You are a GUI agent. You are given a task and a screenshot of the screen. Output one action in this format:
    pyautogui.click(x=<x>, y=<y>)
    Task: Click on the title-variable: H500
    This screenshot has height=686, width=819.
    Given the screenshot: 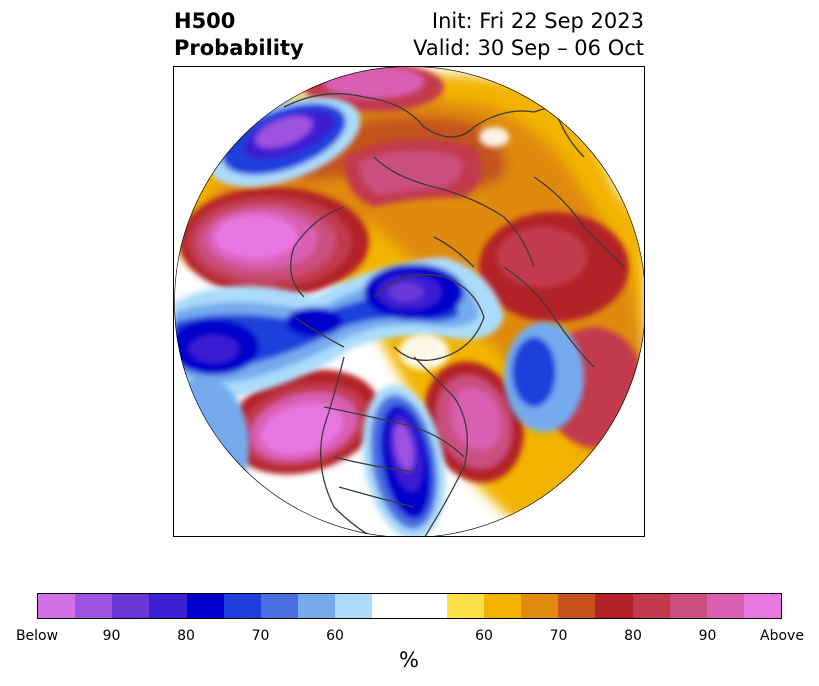 What is the action you would take?
    pyautogui.click(x=205, y=21)
    